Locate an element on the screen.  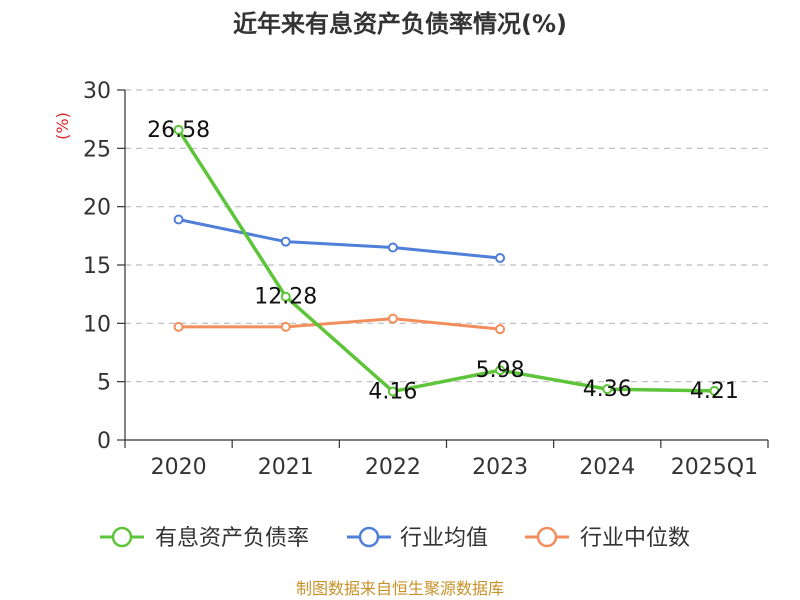
x-tick-label-2024: 2024 is located at coordinates (607, 467).